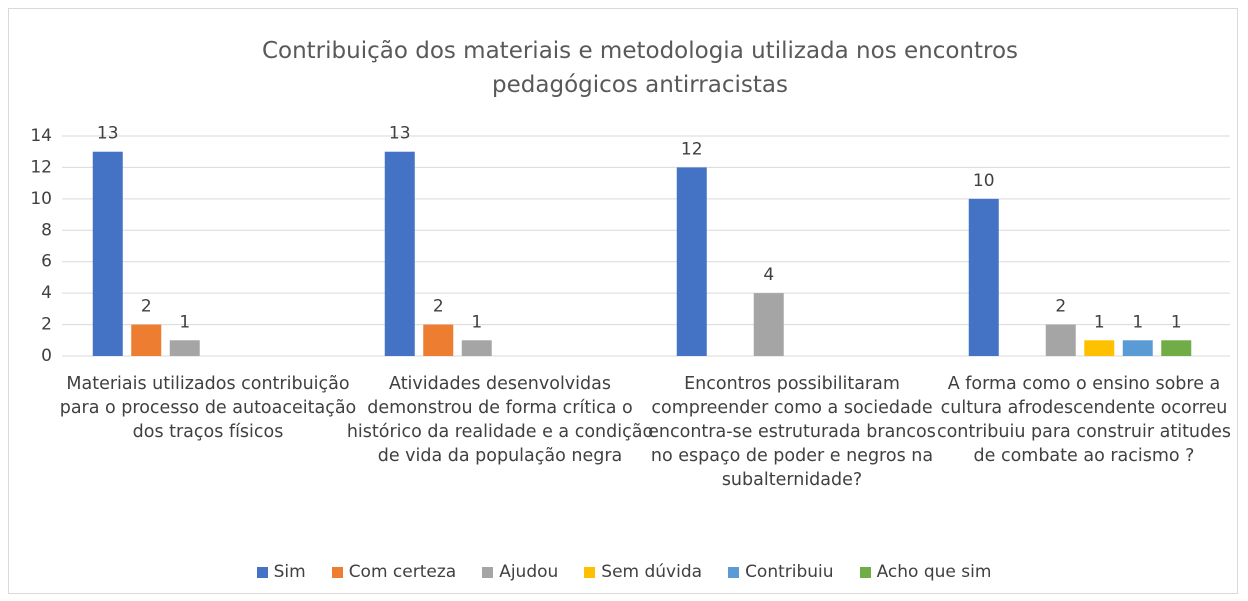 The width and height of the screenshot is (1248, 601). I want to click on legend-label: Com certeza, so click(402, 572).